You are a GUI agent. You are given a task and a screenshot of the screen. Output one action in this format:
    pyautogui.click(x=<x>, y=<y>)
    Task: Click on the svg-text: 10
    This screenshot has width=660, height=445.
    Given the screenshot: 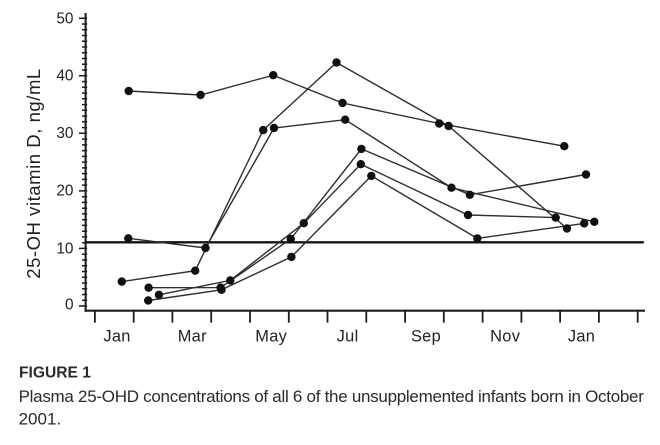 What is the action you would take?
    pyautogui.click(x=64, y=248)
    